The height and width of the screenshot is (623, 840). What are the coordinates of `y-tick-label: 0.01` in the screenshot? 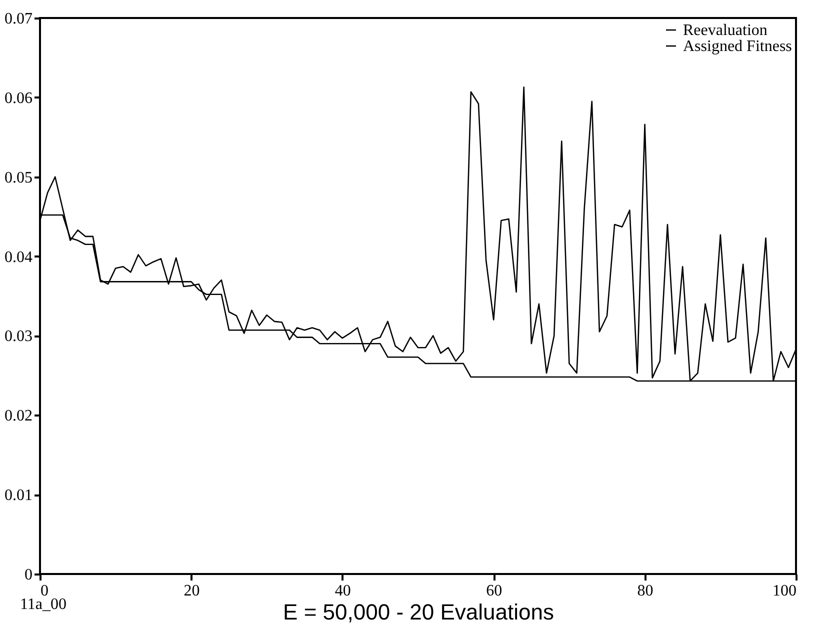 It's located at (18, 495).